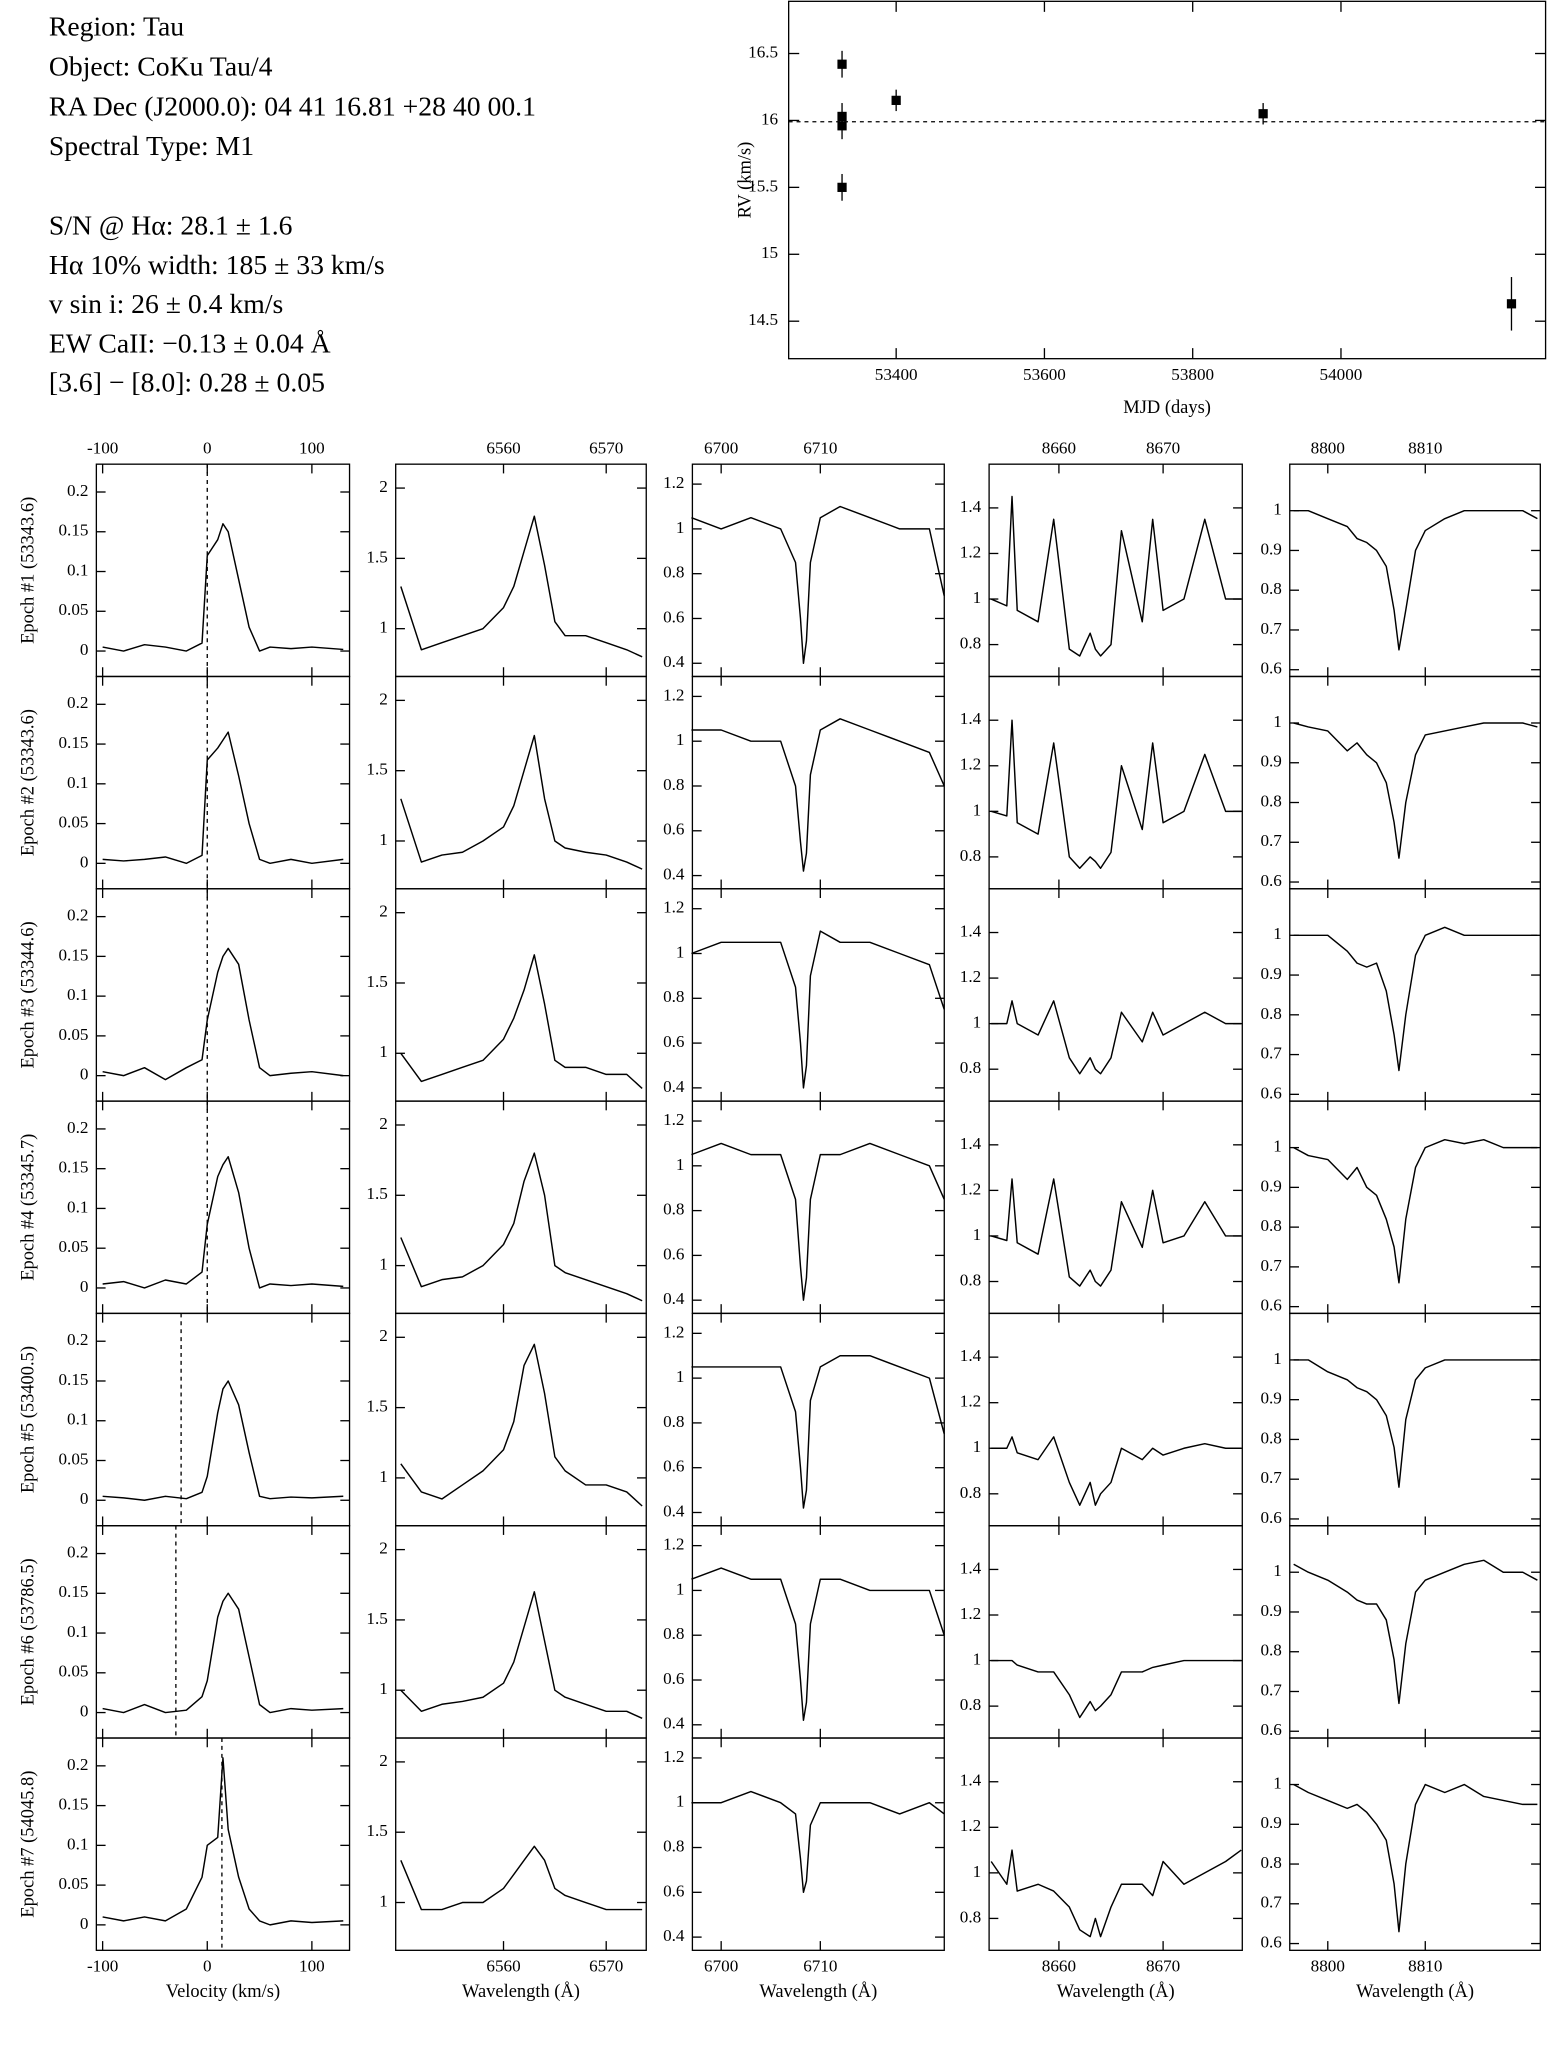 The height and width of the screenshot is (2069, 1547). What do you see at coordinates (27, 1207) in the screenshot?
I see `row-label: Epoch #4 (53345.7)` at bounding box center [27, 1207].